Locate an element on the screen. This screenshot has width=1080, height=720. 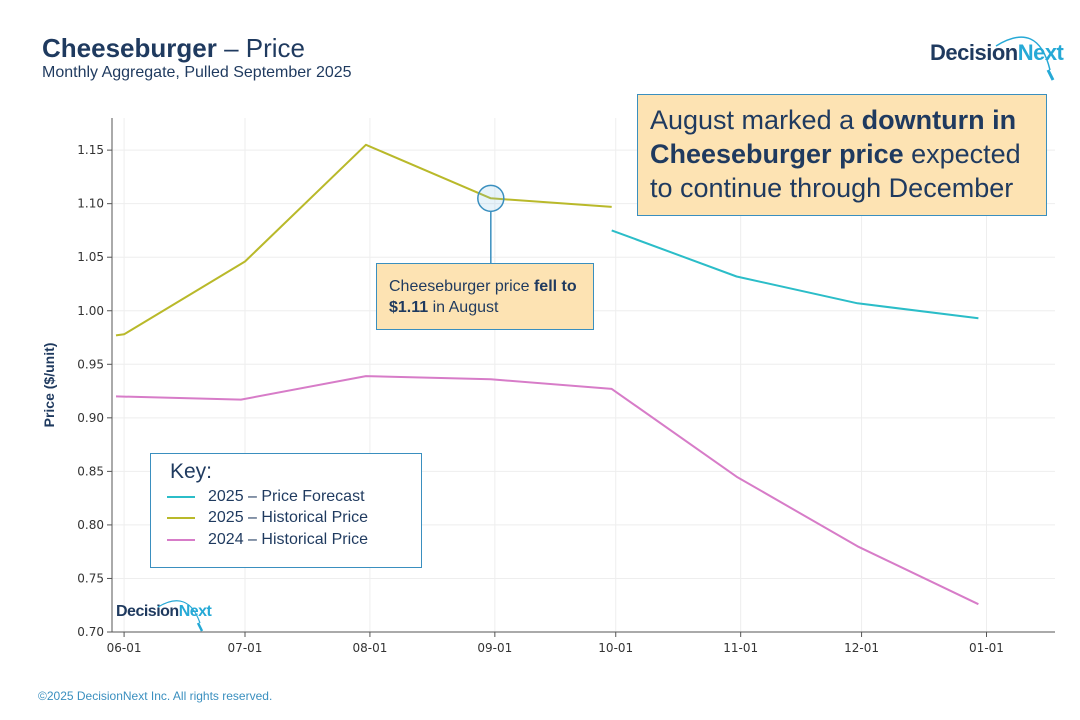
page-title: Cheeseburger – Price is located at coordinates (197, 48).